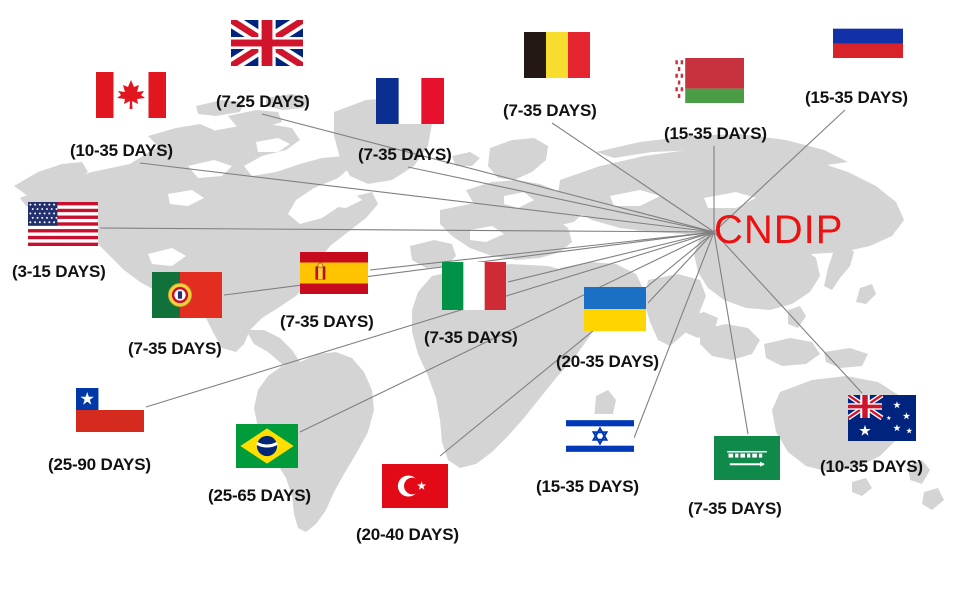 Image resolution: width=960 pixels, height=600 pixels. I want to click on days-label-spain: (7-35 DAYS), so click(327, 321).